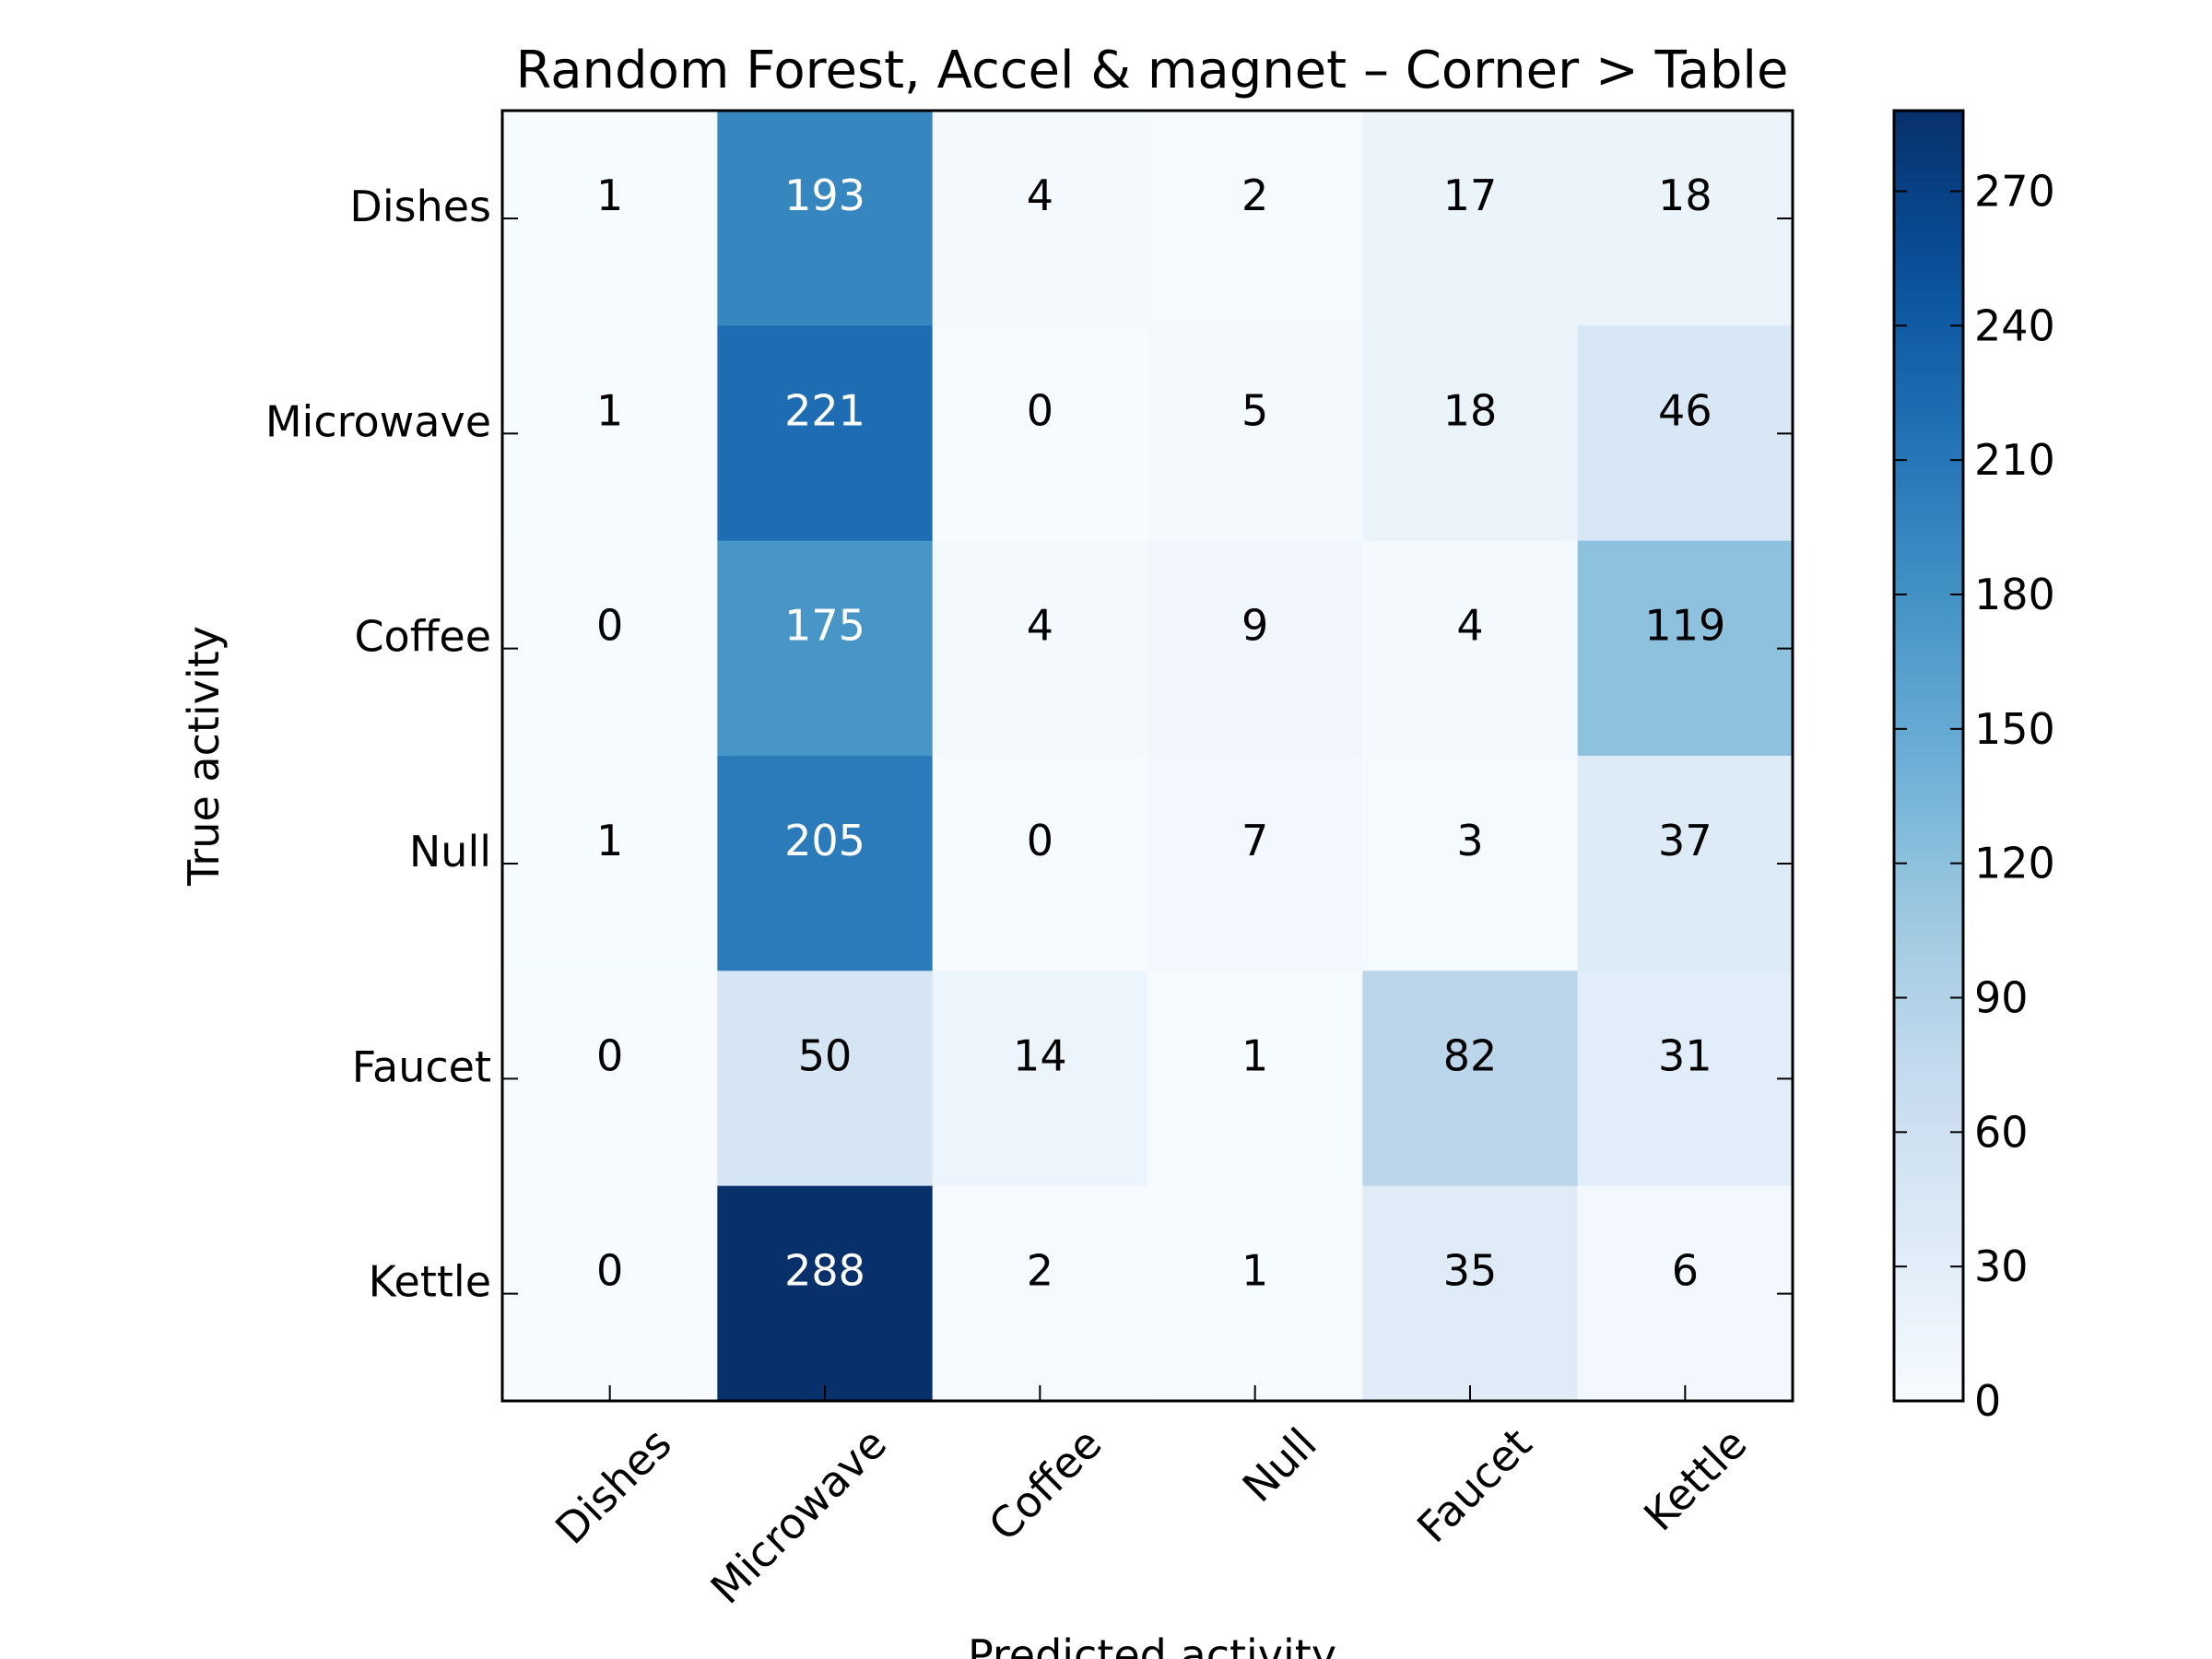  I want to click on y-tick-label: Kettle, so click(430, 1282).